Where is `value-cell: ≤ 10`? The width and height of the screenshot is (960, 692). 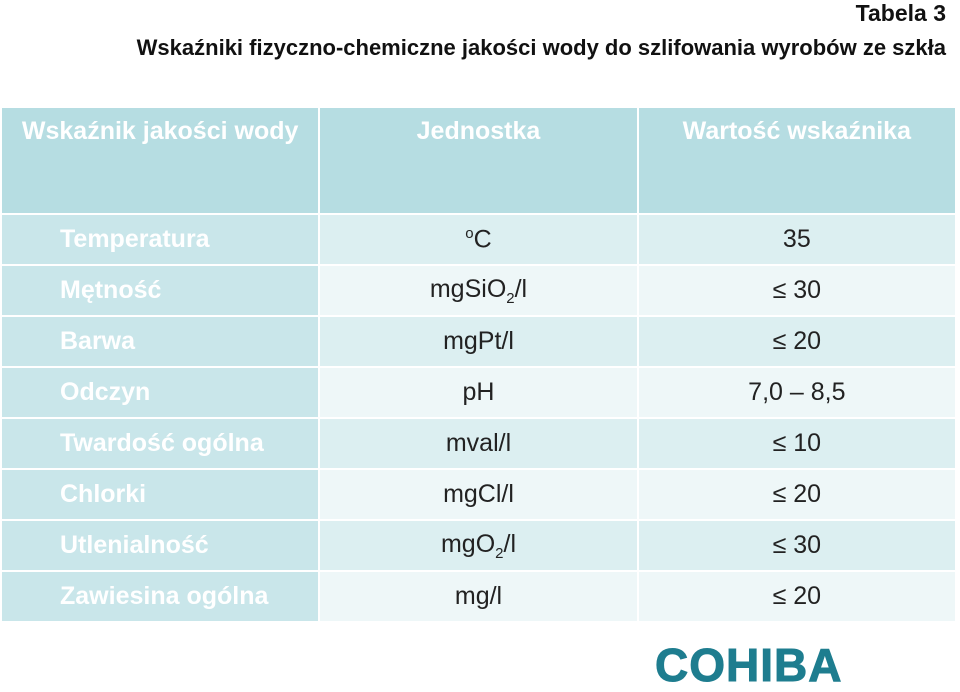 value-cell: ≤ 10 is located at coordinates (796, 443).